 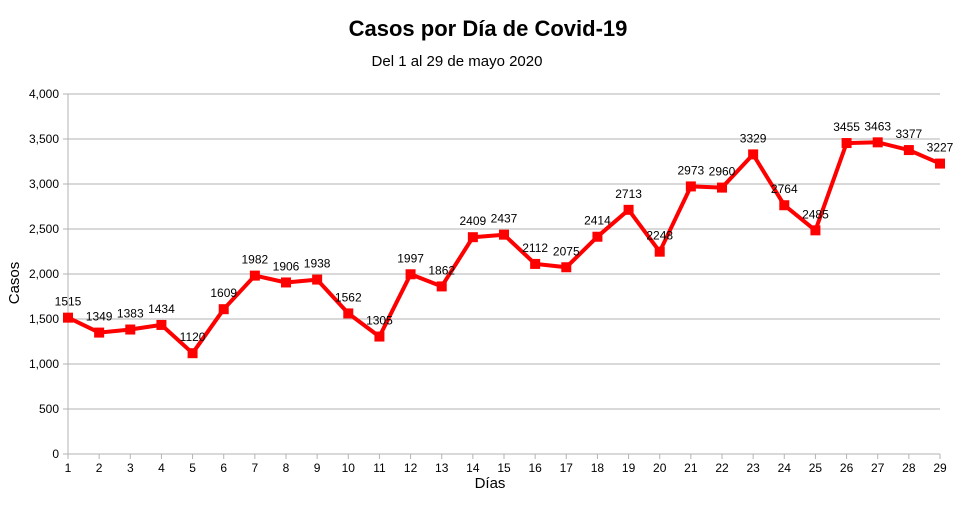 I want to click on data-label: 1305, so click(x=379, y=321).